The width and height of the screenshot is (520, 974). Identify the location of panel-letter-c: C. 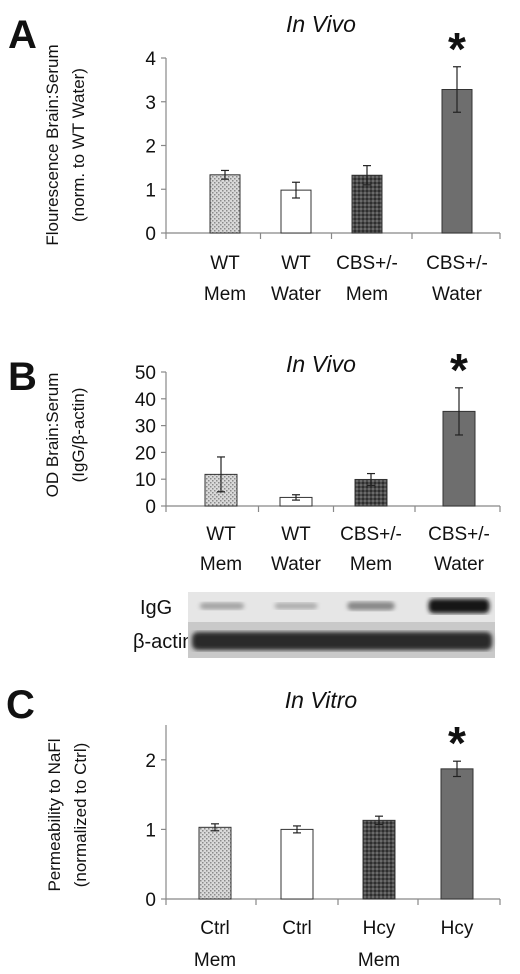
(20, 705).